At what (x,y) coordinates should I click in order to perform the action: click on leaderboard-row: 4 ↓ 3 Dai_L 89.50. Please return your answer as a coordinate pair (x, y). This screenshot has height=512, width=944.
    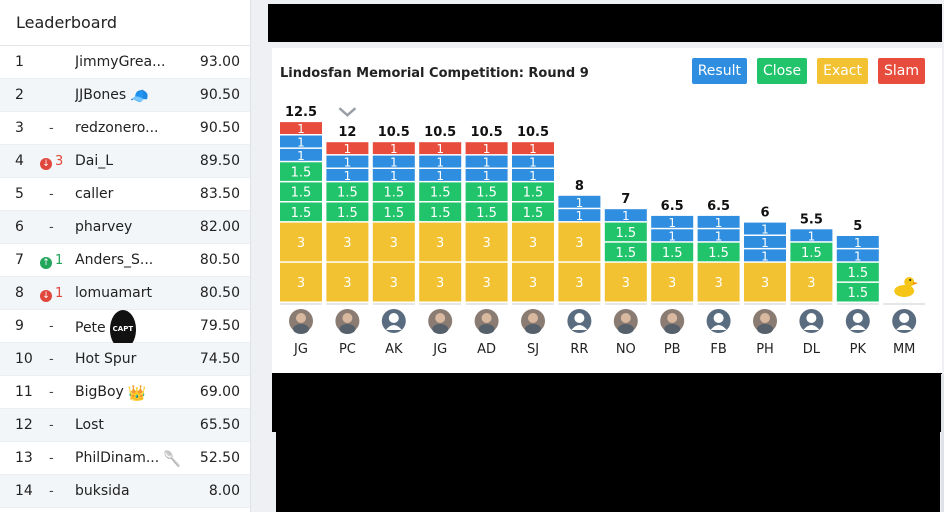
    Looking at the image, I should click on (125, 161).